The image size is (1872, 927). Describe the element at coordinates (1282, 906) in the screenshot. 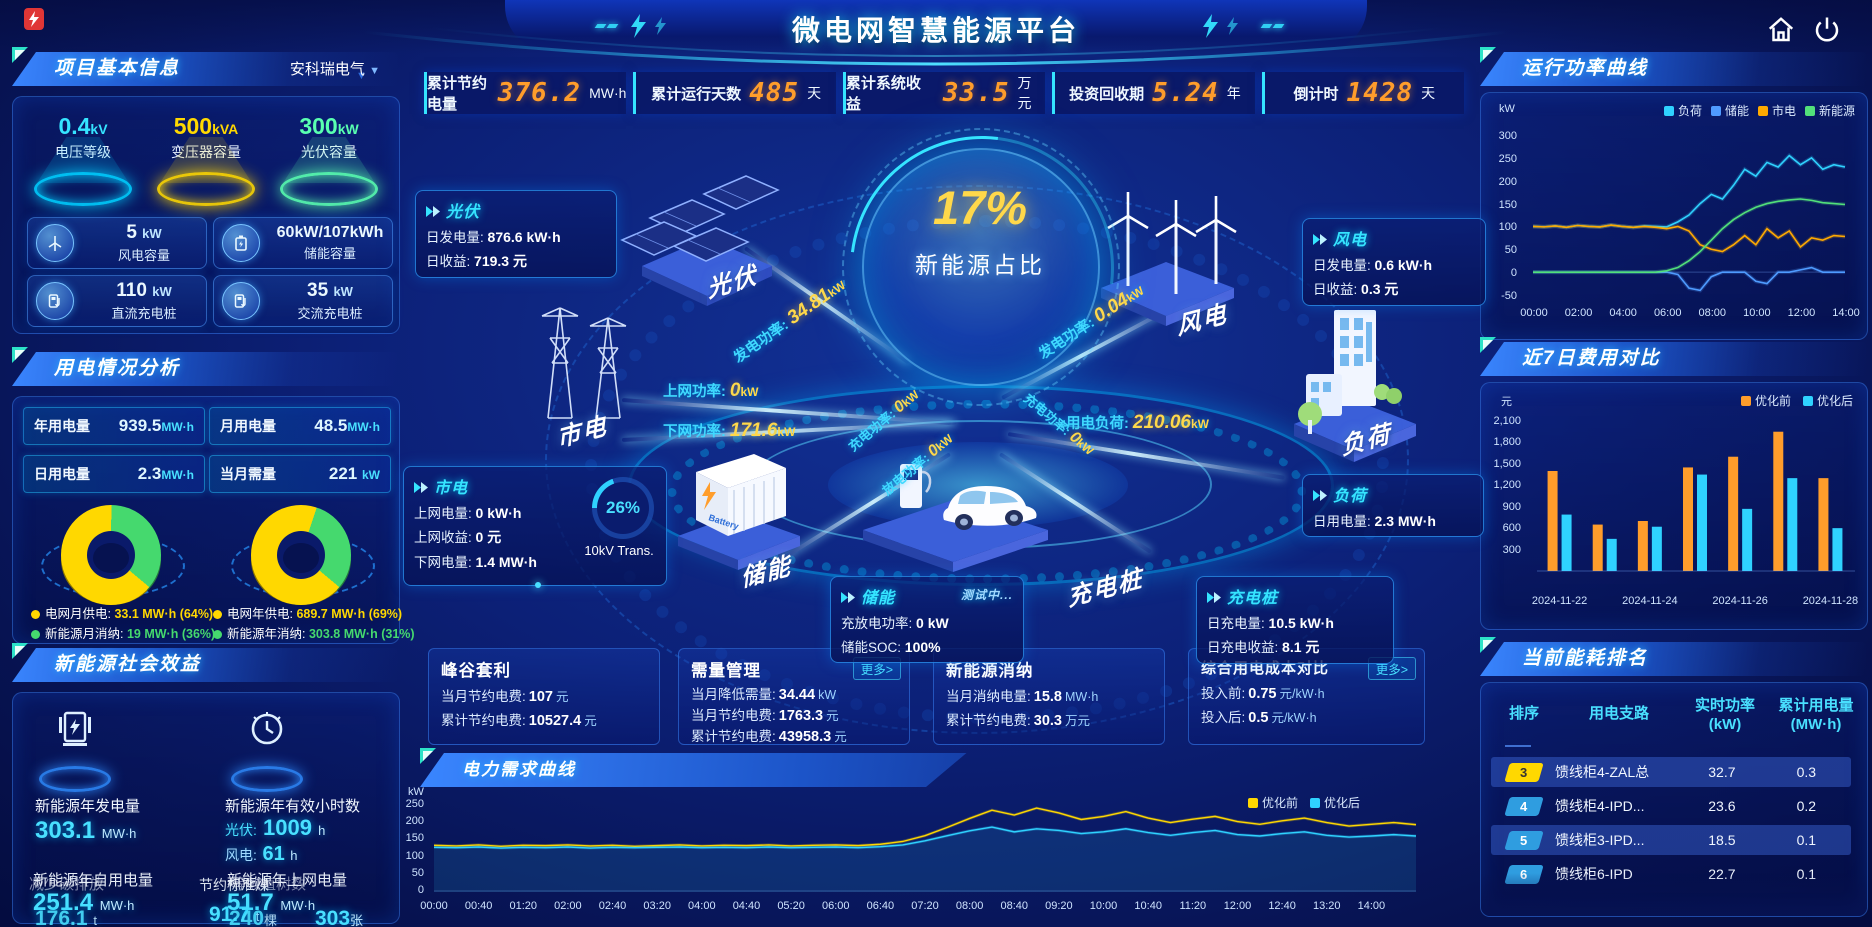

I see `axis-tick: 12:40` at that location.